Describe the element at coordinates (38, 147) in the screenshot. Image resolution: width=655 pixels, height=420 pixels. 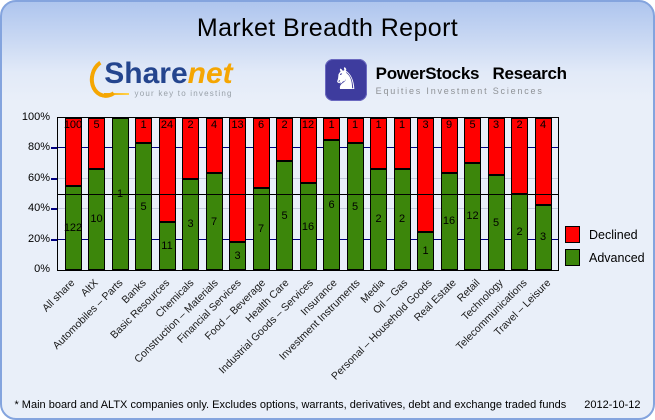
I see `y-axis-label: 80%` at that location.